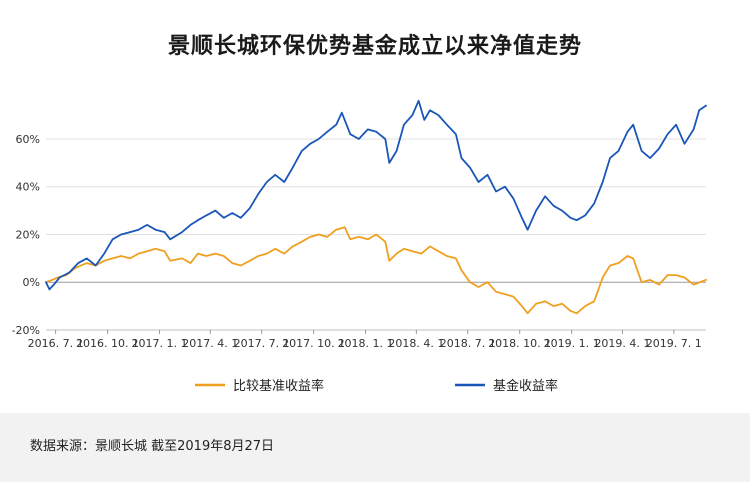  Describe the element at coordinates (366, 343) in the screenshot. I see `x-tick-label: 2018. 1. 1` at that location.